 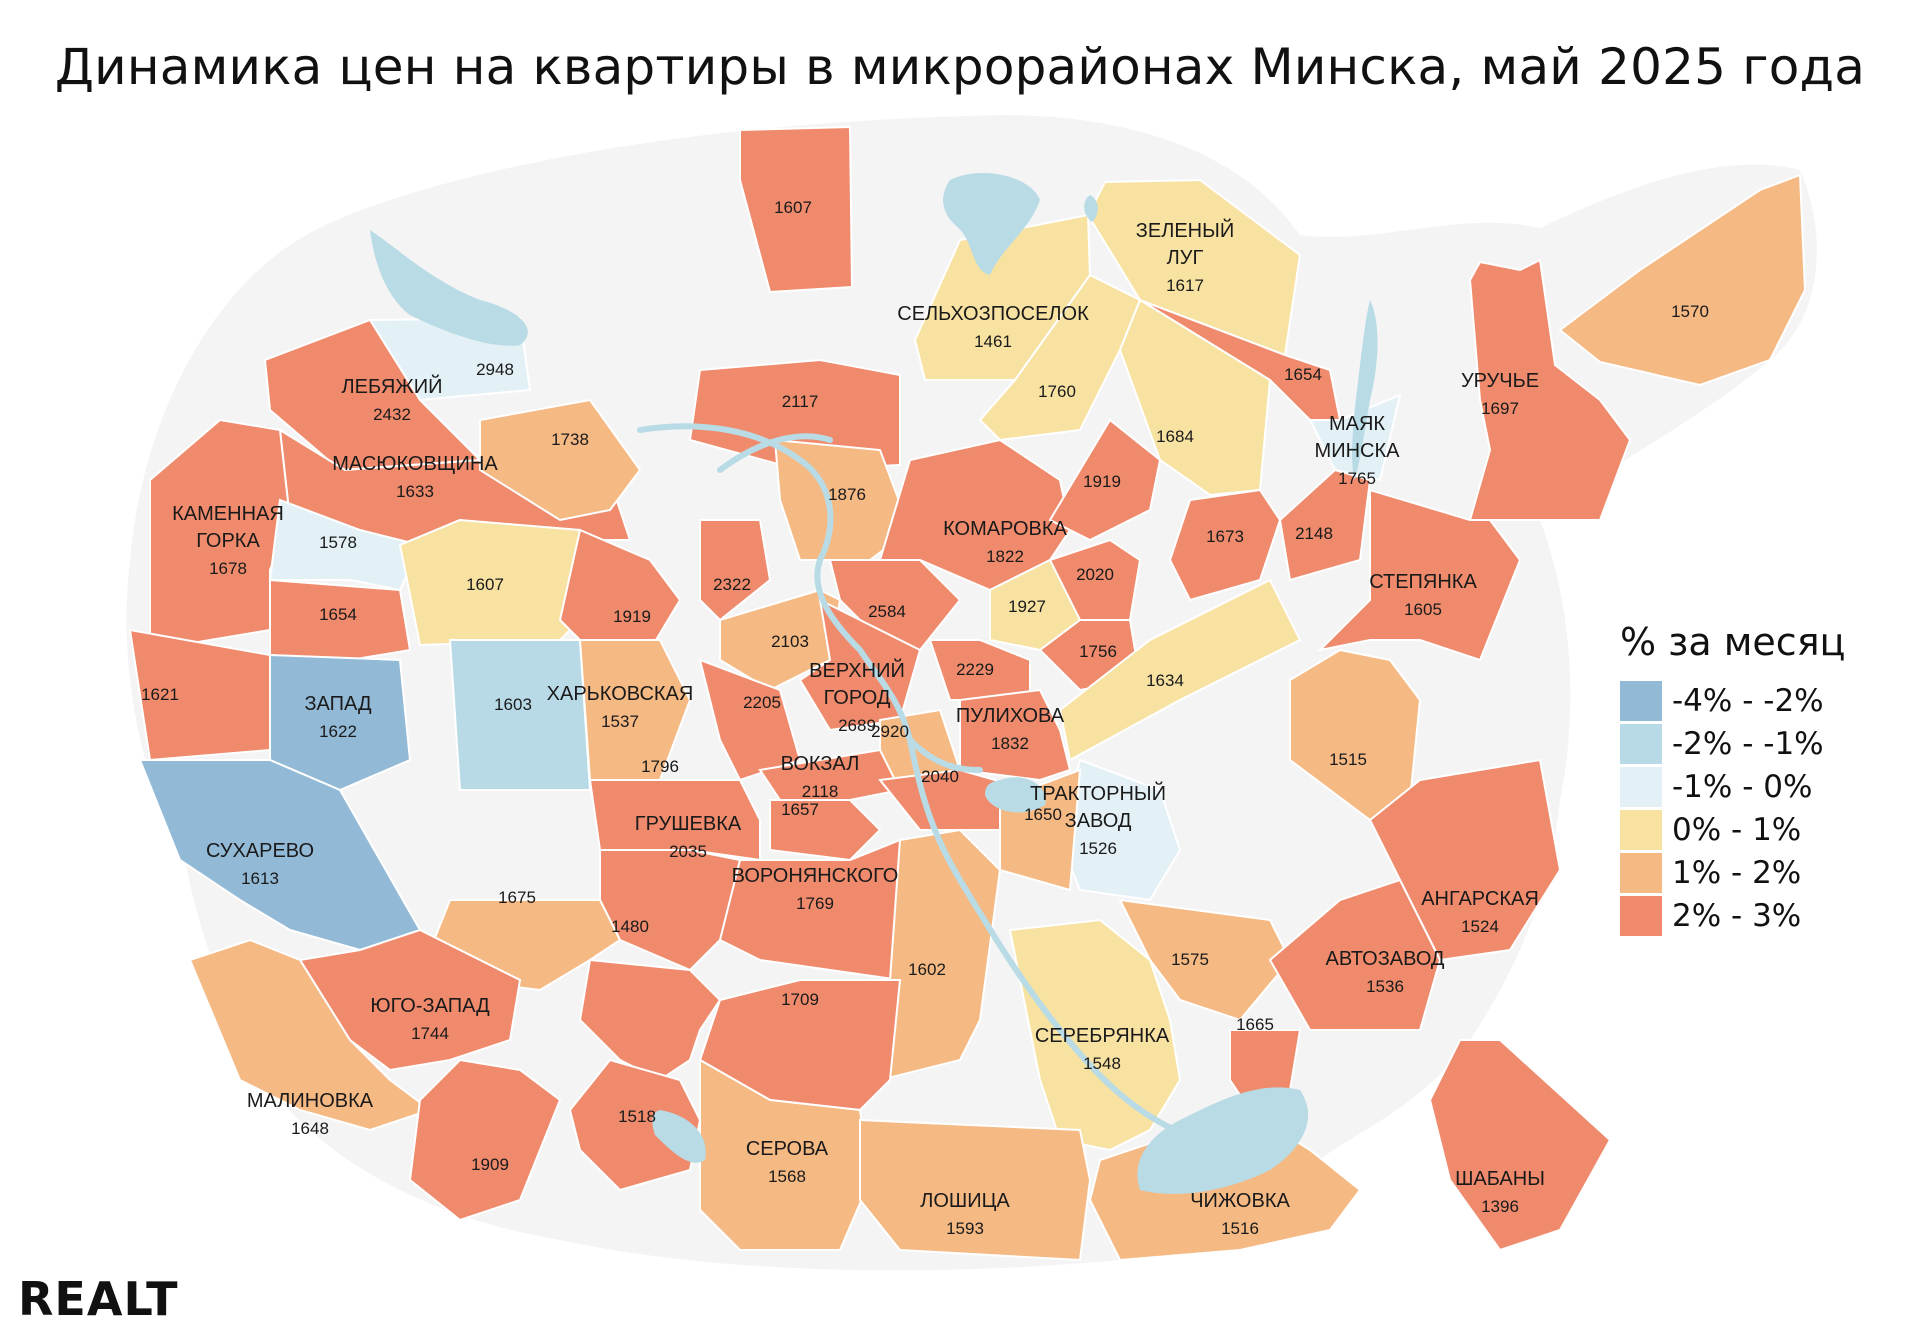 I want to click on price-value: 1515, so click(x=1348, y=759).